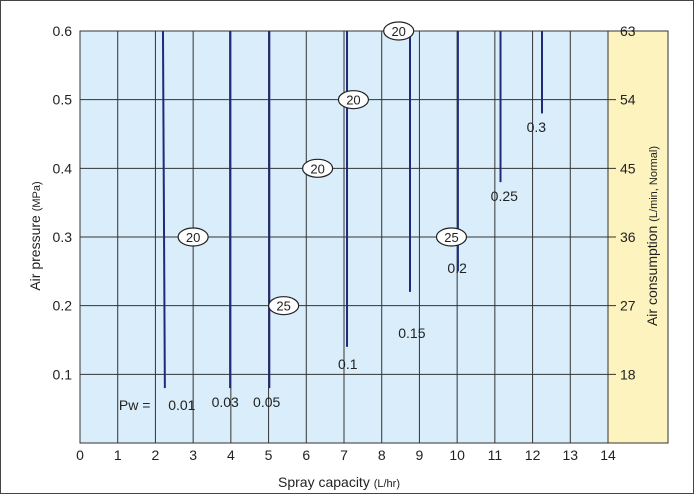  What do you see at coordinates (533, 455) in the screenshot?
I see `x-tick-label: 12` at bounding box center [533, 455].